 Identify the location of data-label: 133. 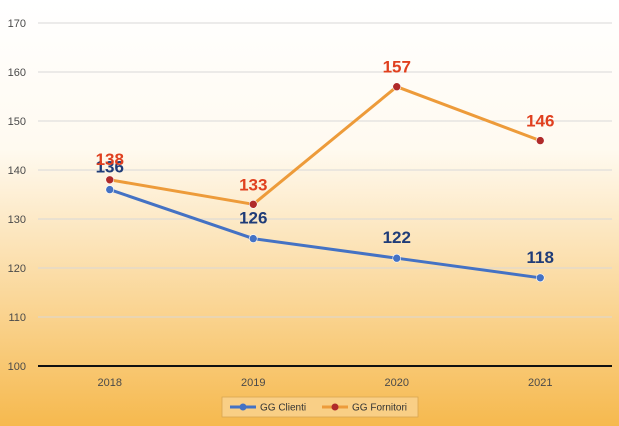
(253, 184).